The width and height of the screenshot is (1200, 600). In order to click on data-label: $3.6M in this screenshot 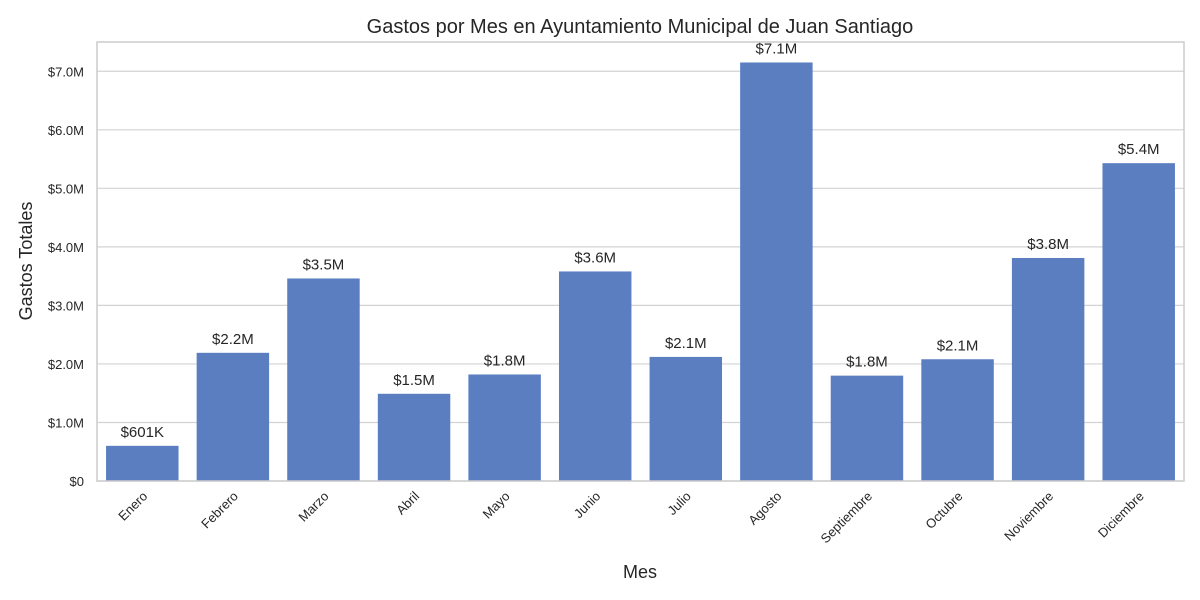, I will do `click(595, 257)`.